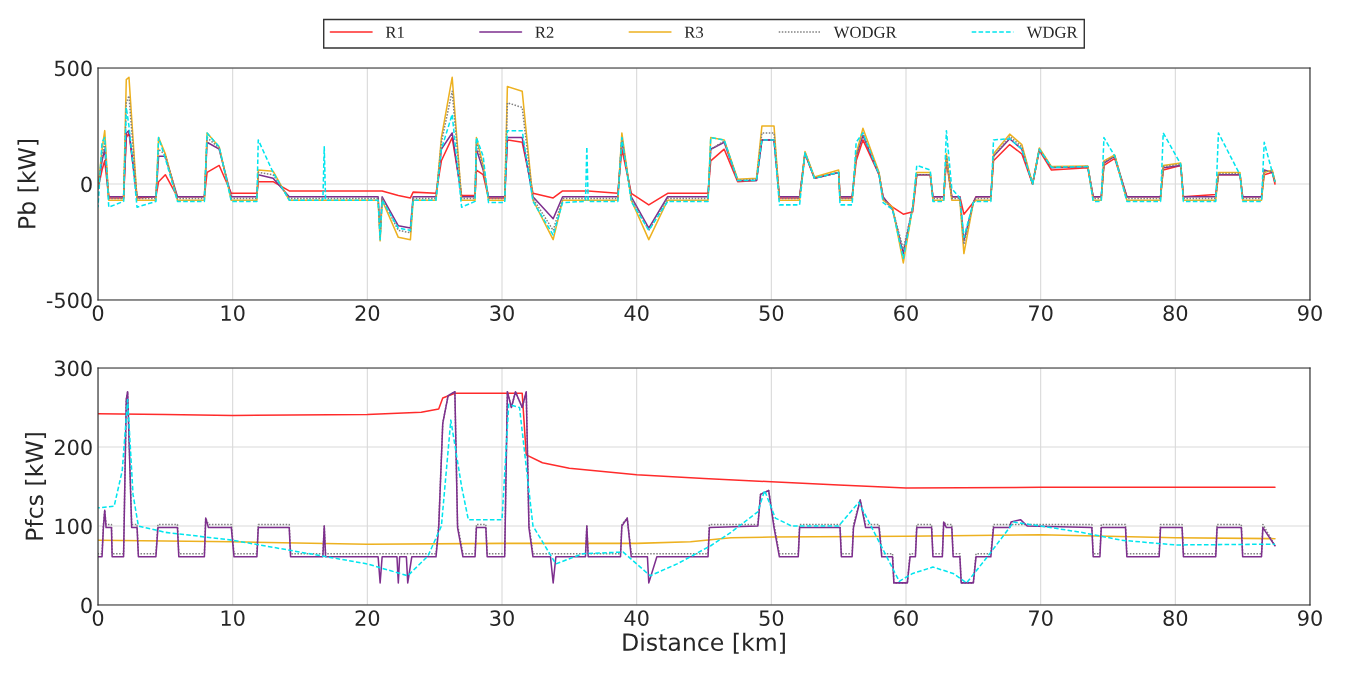  What do you see at coordinates (1052, 32) in the screenshot?
I see `legend-label: WDGR` at bounding box center [1052, 32].